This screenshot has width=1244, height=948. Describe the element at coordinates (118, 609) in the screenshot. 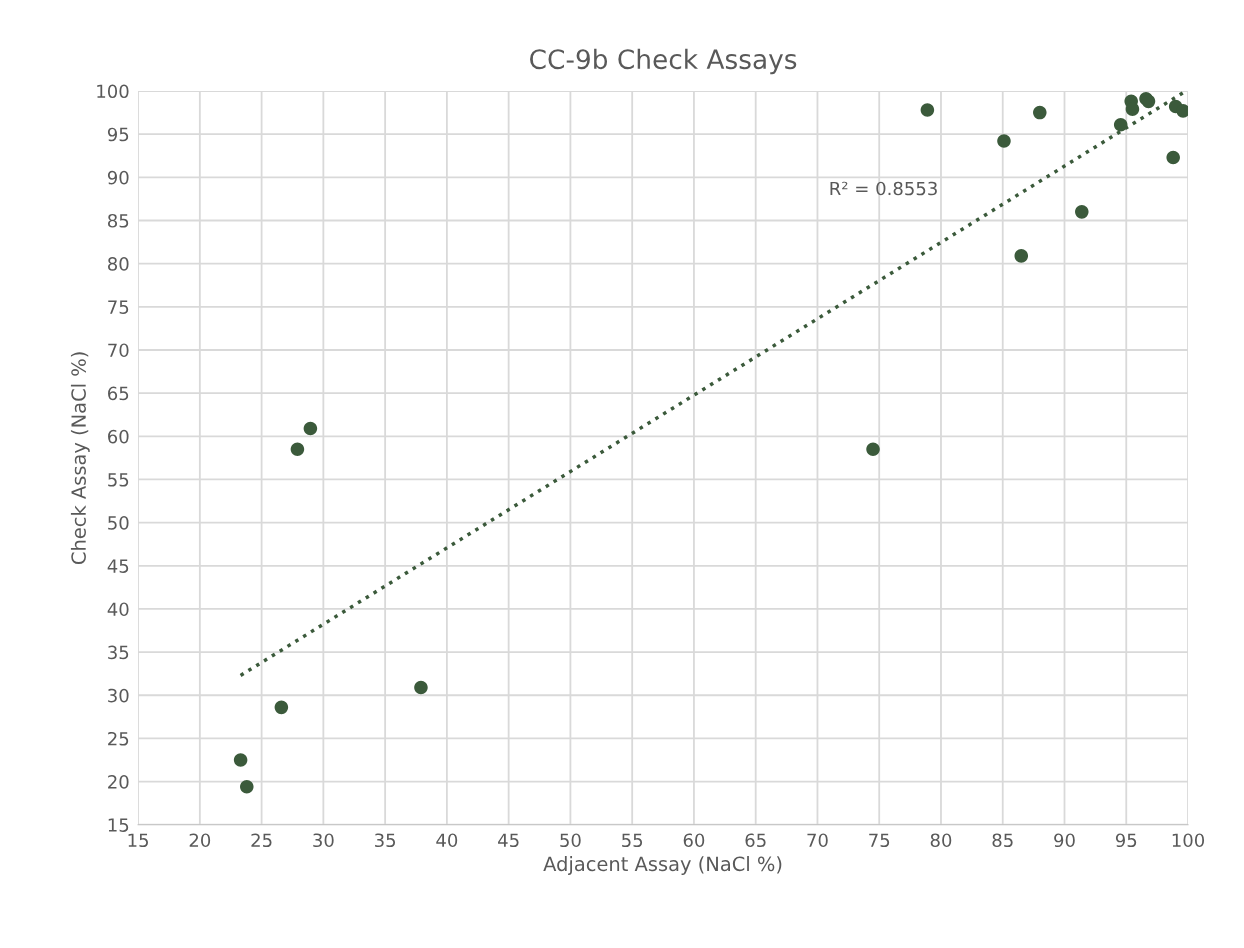

I see `y-tick-label: 40` at that location.